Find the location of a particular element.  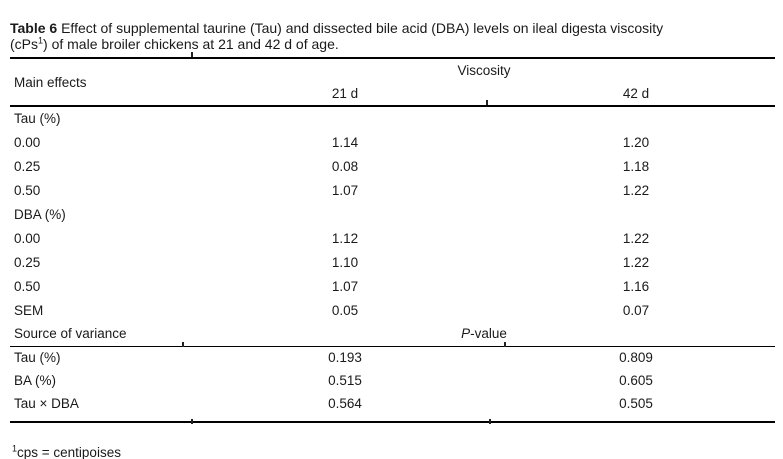

p-value-italic-p: P is located at coordinates (466, 334).